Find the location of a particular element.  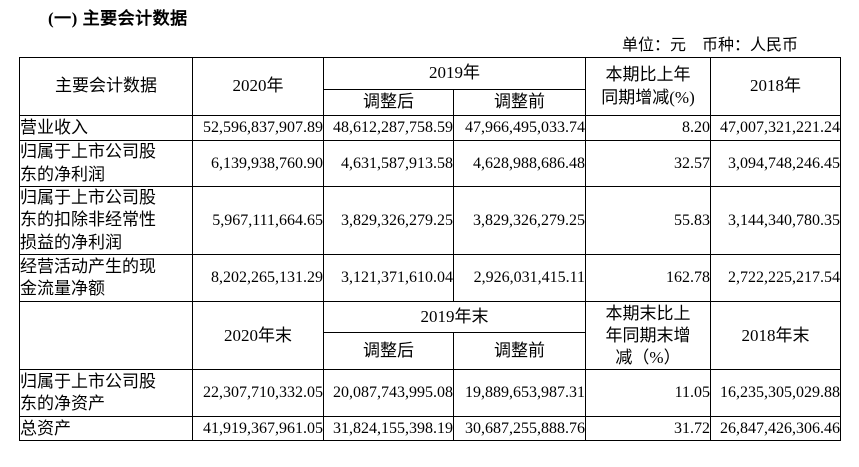

value-change-pct: 11.05 is located at coordinates (648, 393).